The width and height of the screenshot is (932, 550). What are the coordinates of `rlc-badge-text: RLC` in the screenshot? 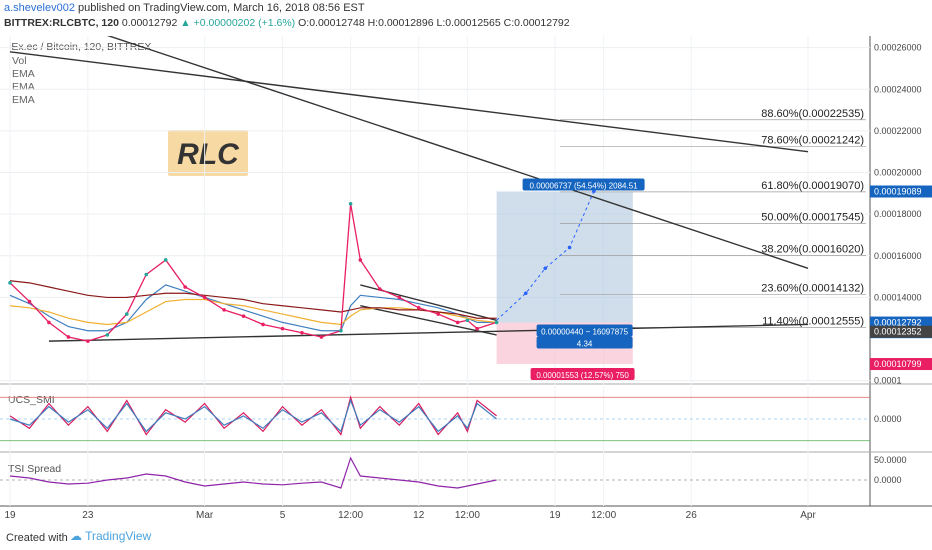 It's located at (208, 154).